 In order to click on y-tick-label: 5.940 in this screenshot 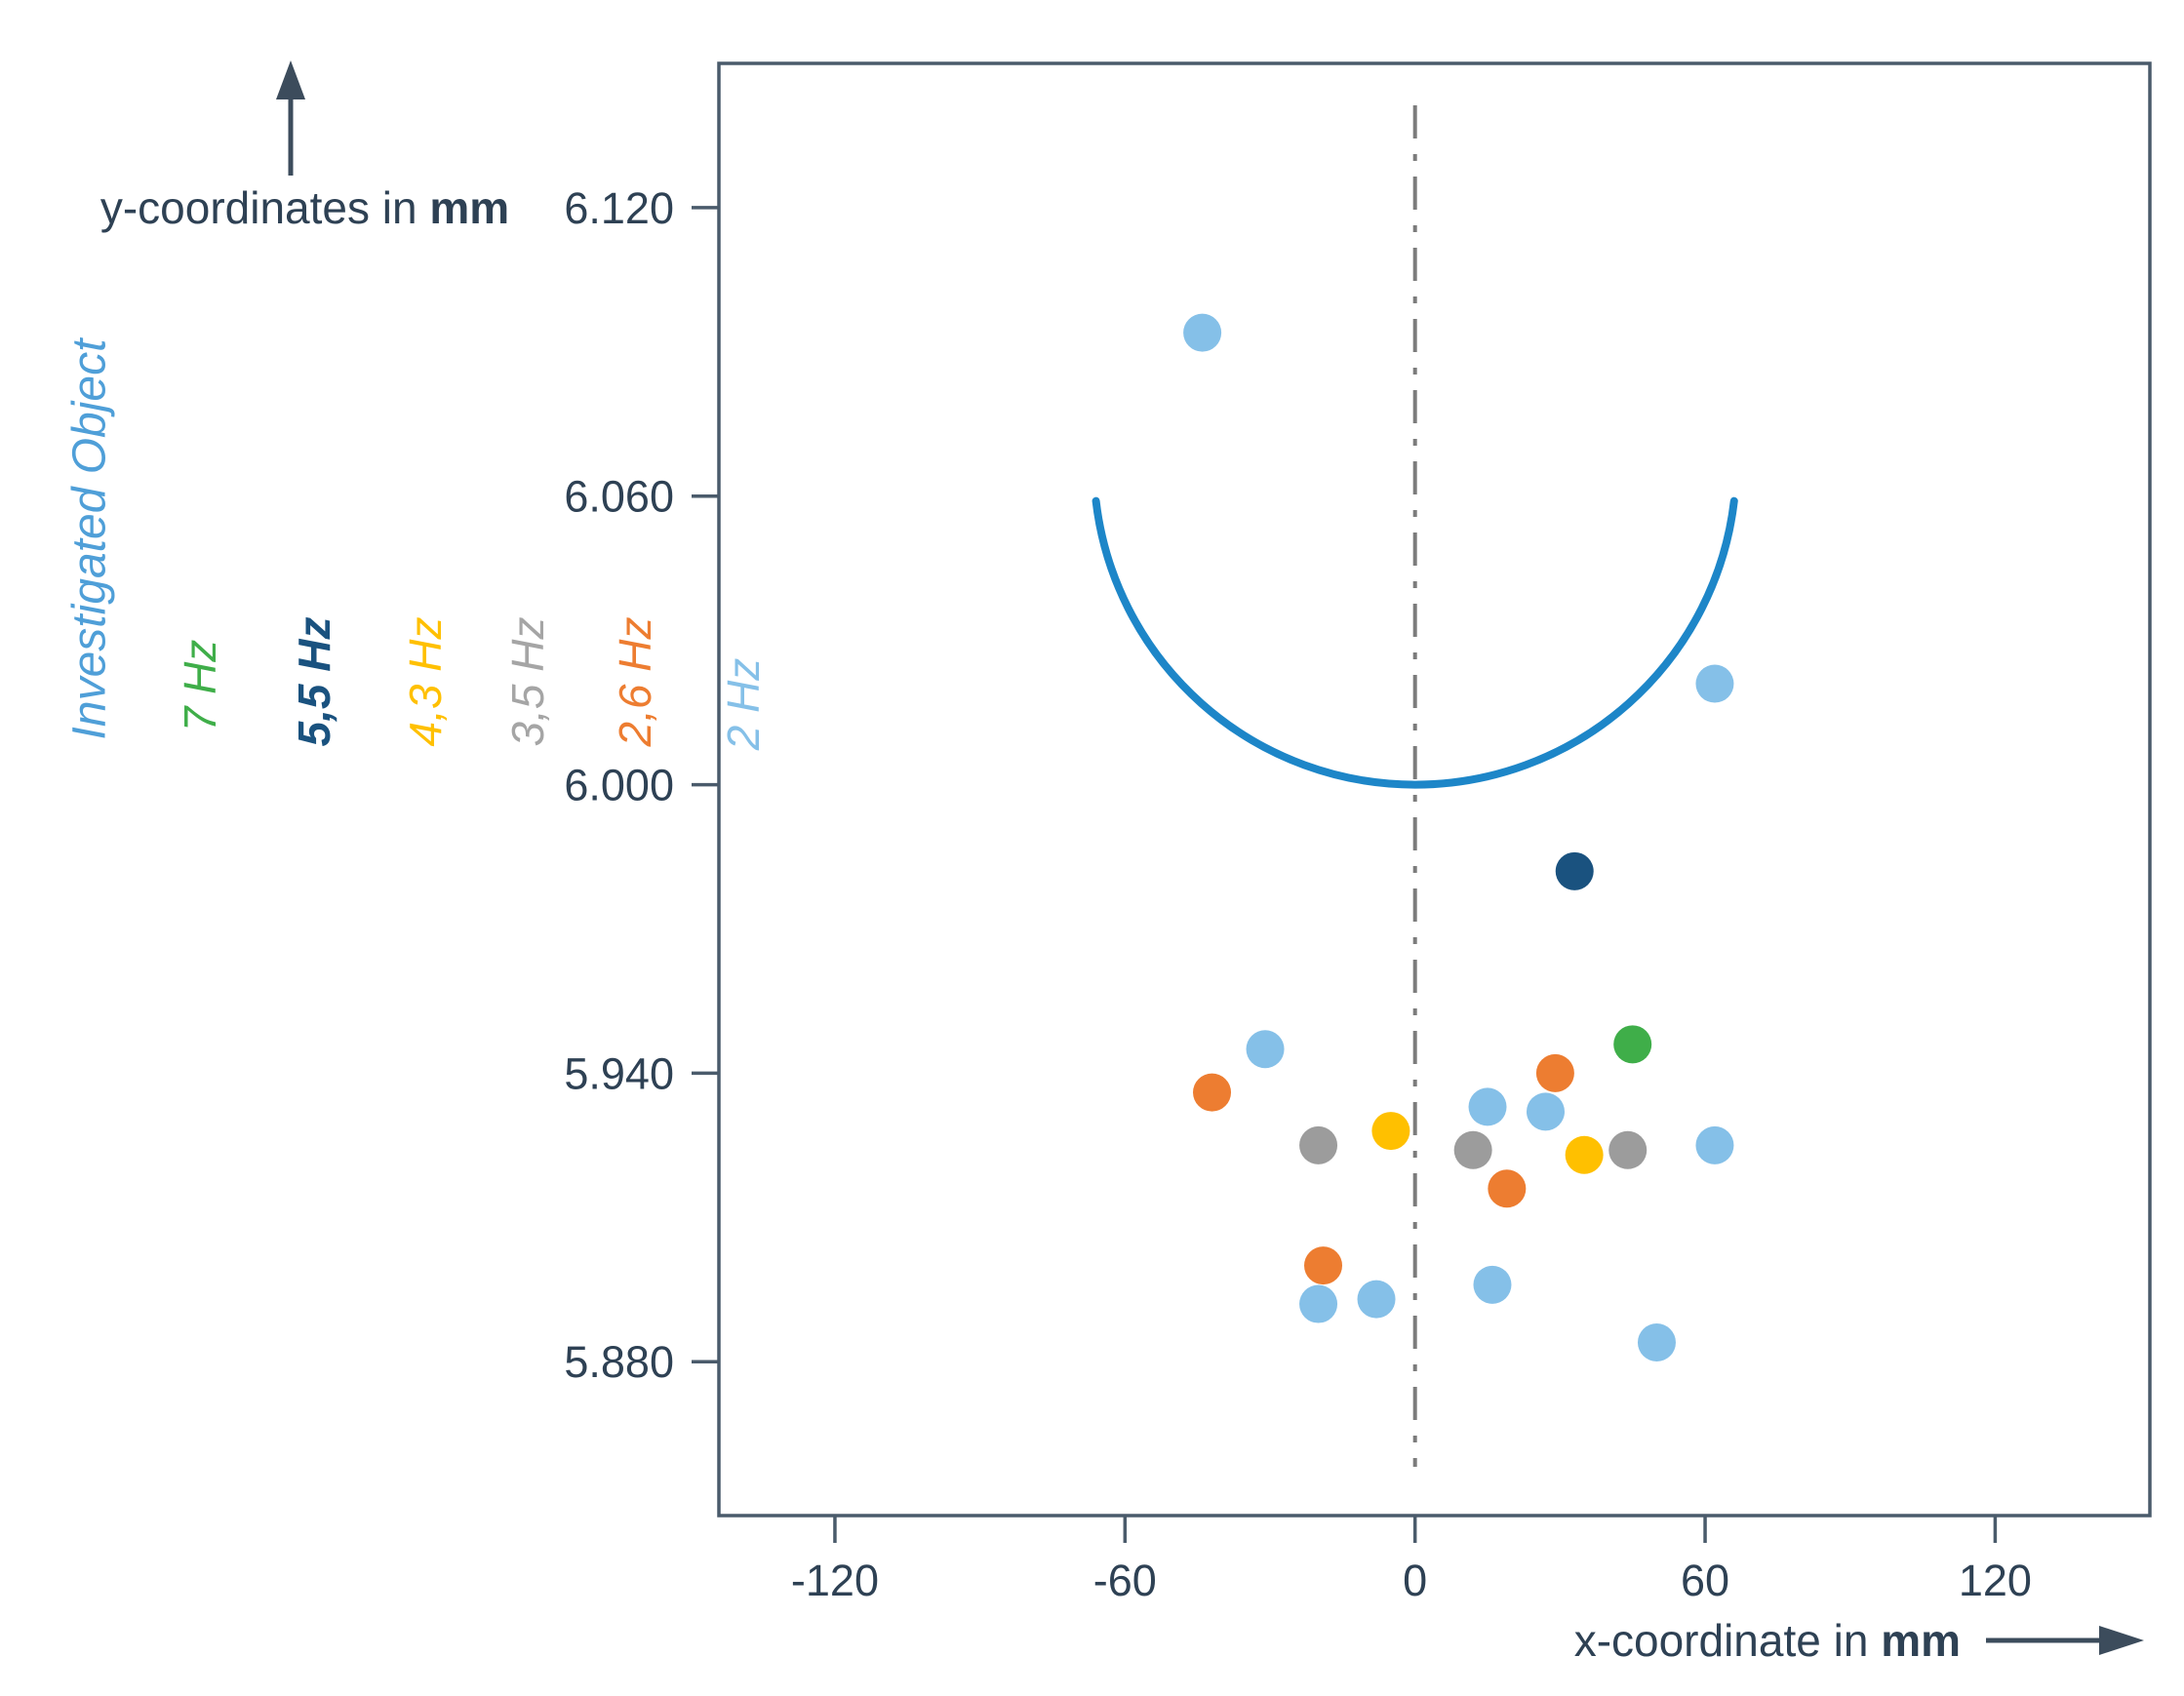, I will do `click(619, 1073)`.